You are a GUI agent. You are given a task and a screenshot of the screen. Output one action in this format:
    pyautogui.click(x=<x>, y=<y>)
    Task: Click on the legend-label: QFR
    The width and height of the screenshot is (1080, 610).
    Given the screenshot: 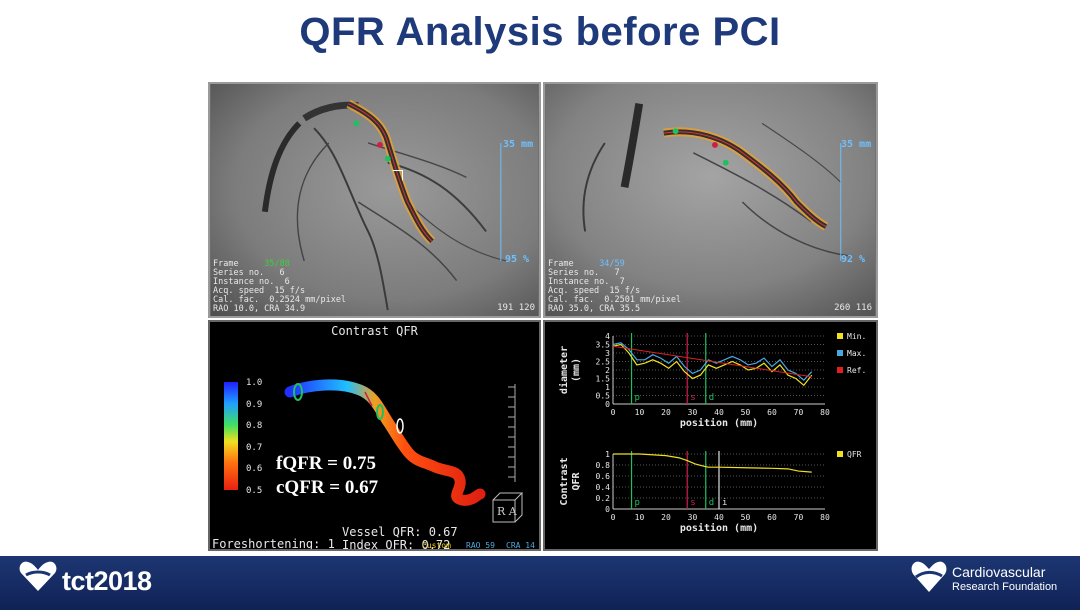 What is the action you would take?
    pyautogui.click(x=854, y=454)
    